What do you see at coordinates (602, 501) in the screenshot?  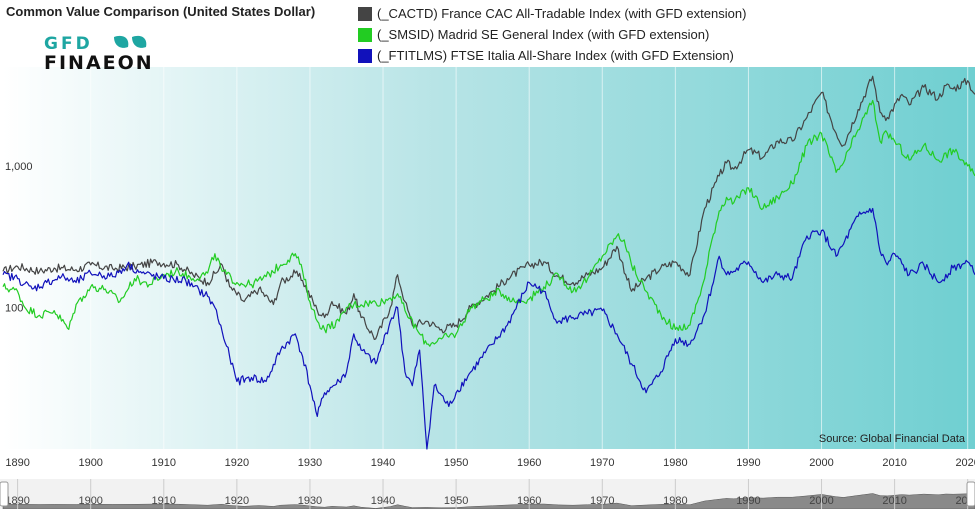 I see `navigator-tick-label: 1970` at bounding box center [602, 501].